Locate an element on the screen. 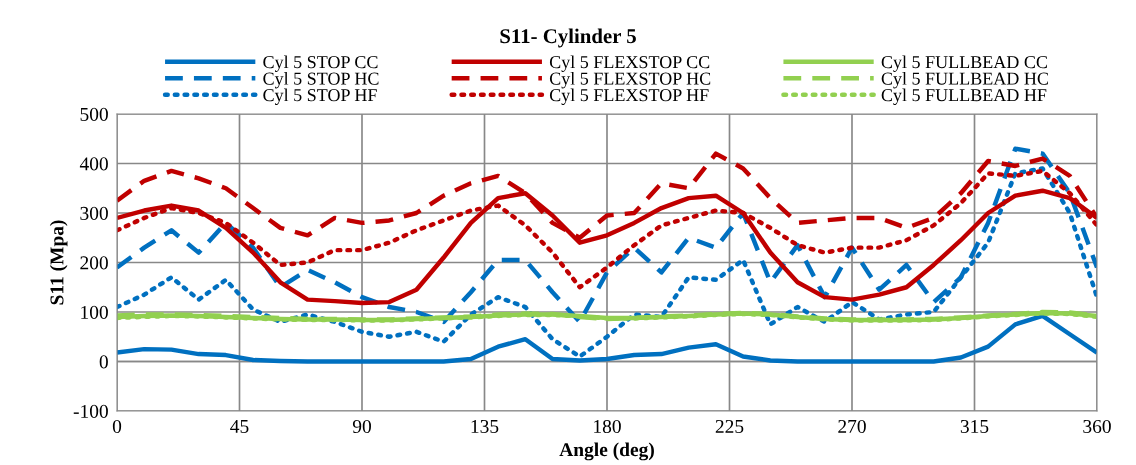  legend-label: Cyl 5 FULLBEAD HF is located at coordinates (964, 96).